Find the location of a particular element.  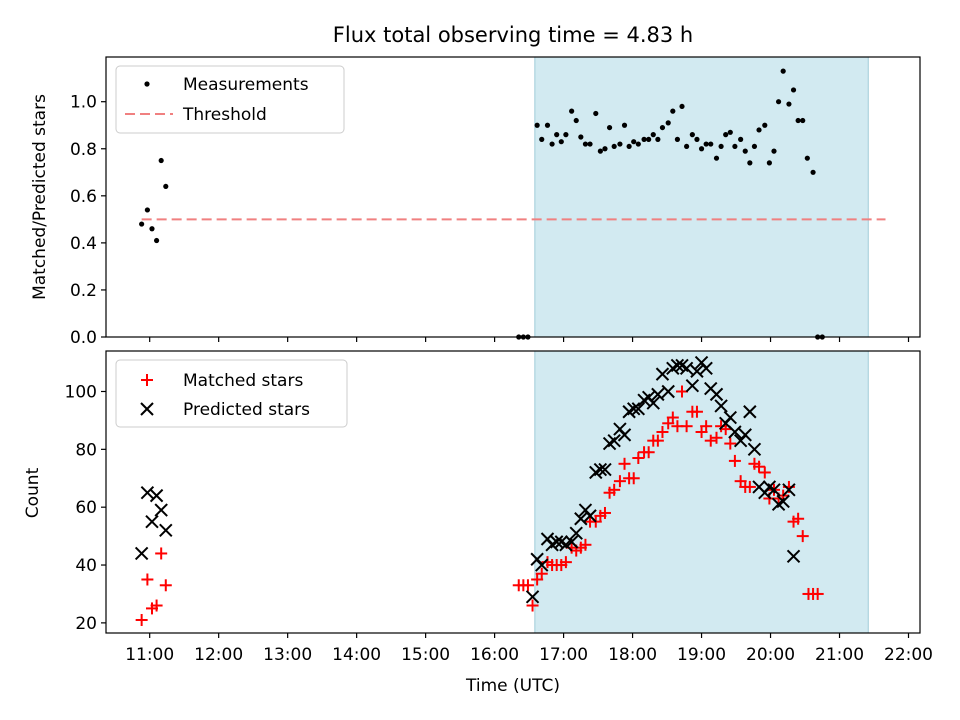

legend-marker-measurements is located at coordinates (147, 84).